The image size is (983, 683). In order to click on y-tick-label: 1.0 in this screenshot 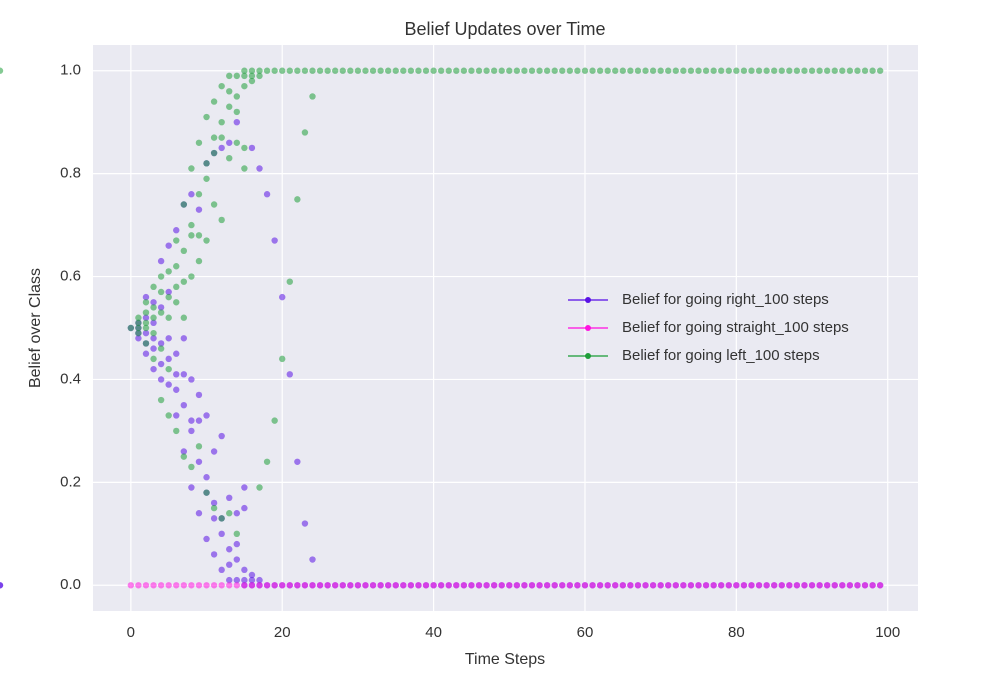, I will do `click(70, 70)`.